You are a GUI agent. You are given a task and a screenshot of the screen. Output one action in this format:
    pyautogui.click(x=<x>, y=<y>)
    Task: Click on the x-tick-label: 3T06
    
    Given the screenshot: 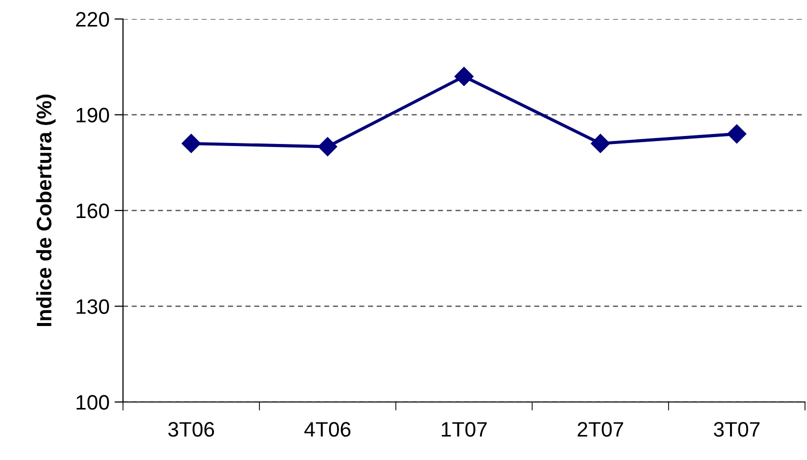 What is the action you would take?
    pyautogui.click(x=191, y=429)
    